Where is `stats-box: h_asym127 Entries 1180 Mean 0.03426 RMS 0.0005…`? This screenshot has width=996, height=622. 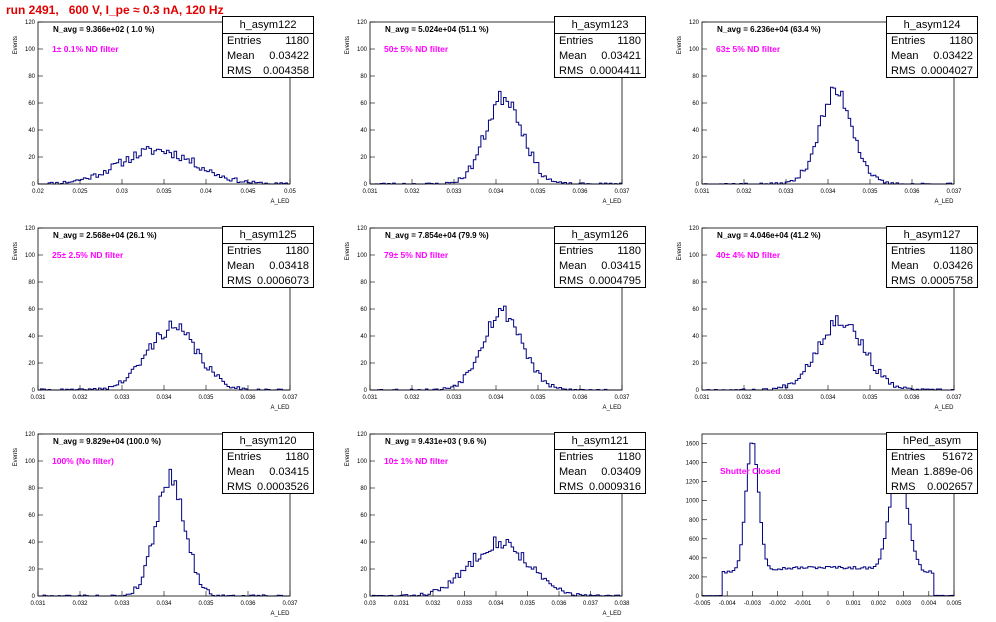 stats-box: h_asym127 Entries 1180 Mean 0.03426 RMS 0.0005… is located at coordinates (932, 257).